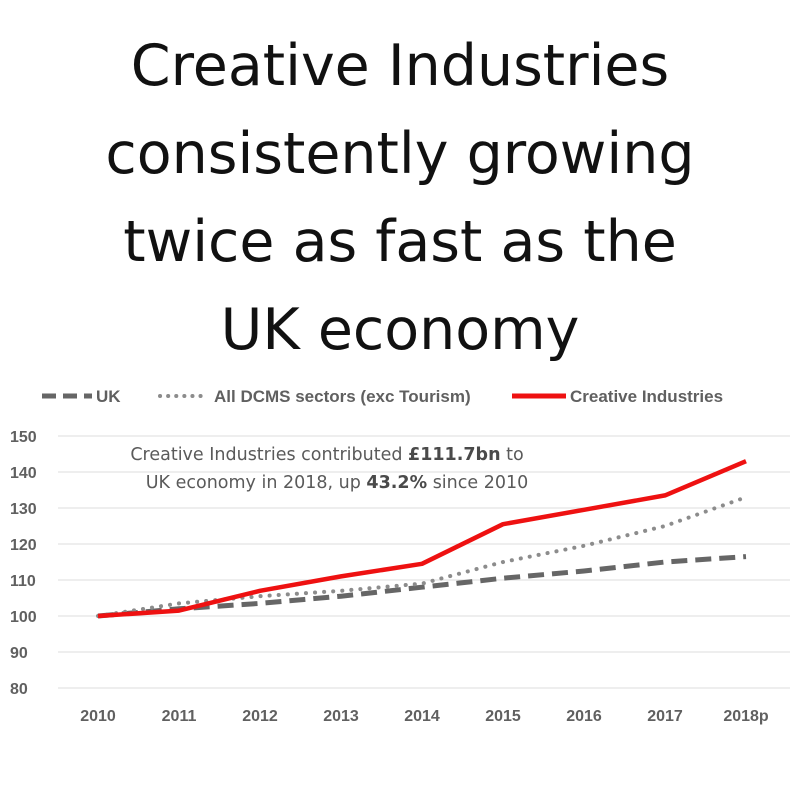 The width and height of the screenshot is (800, 800). Describe the element at coordinates (400, 242) in the screenshot. I see `title-line-3: twice as fast as the` at that location.